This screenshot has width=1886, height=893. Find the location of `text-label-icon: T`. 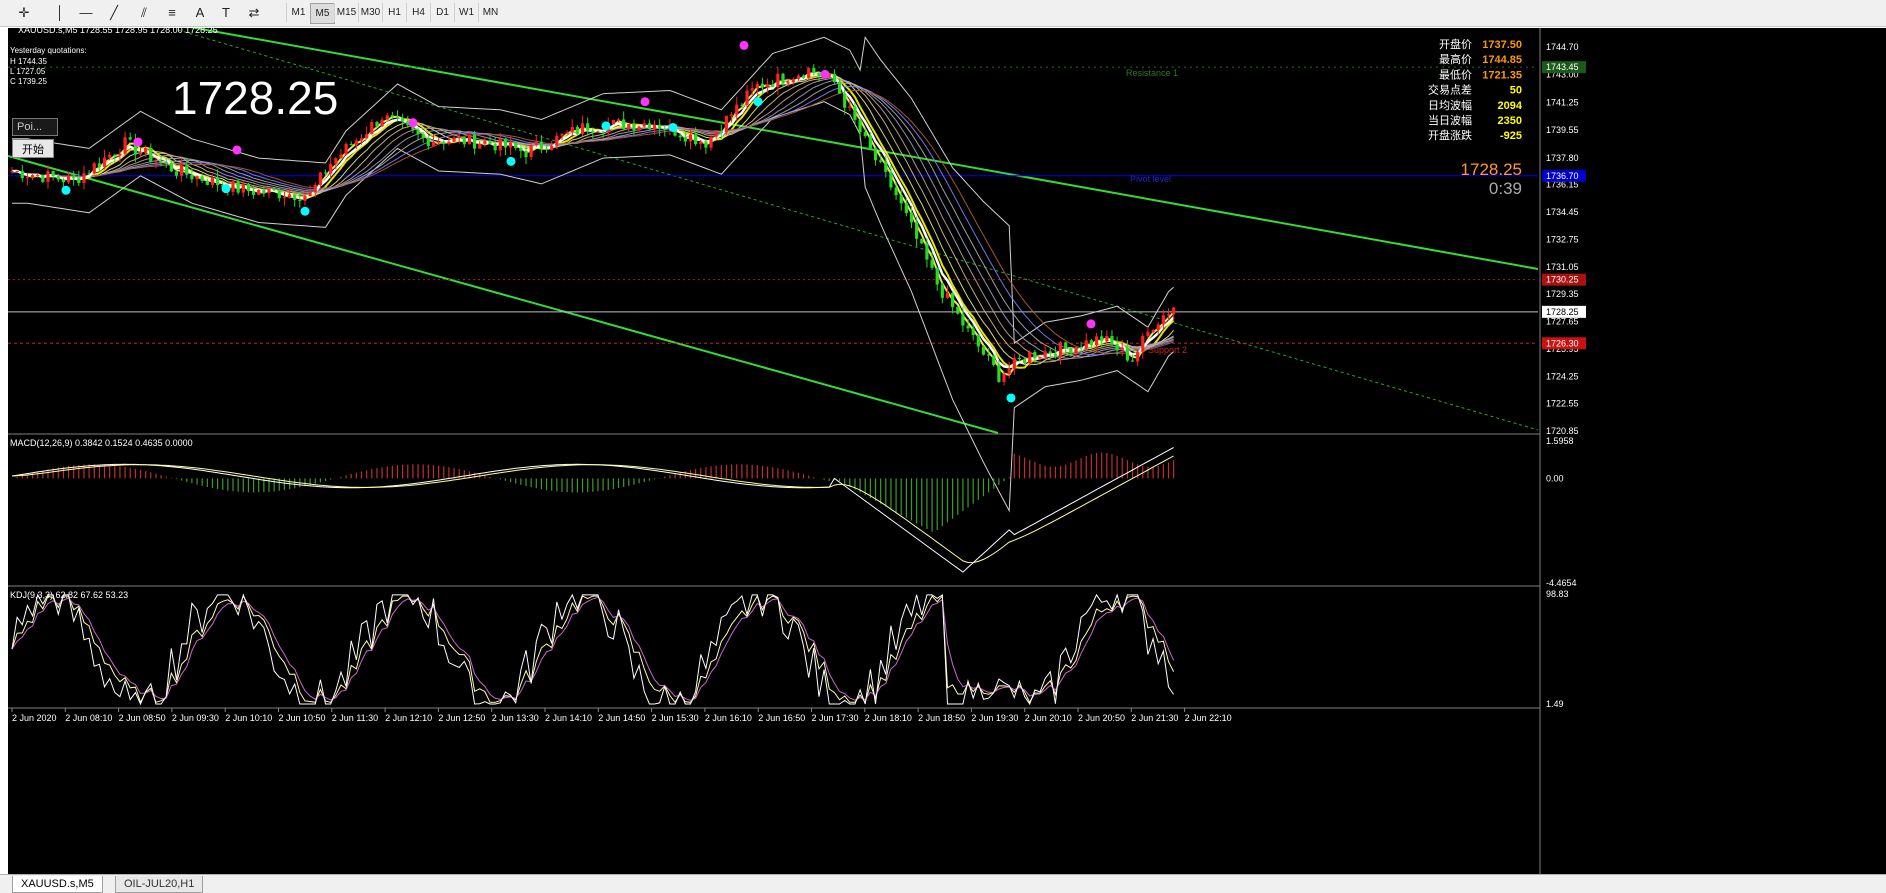

text-label-icon: T is located at coordinates (226, 12).